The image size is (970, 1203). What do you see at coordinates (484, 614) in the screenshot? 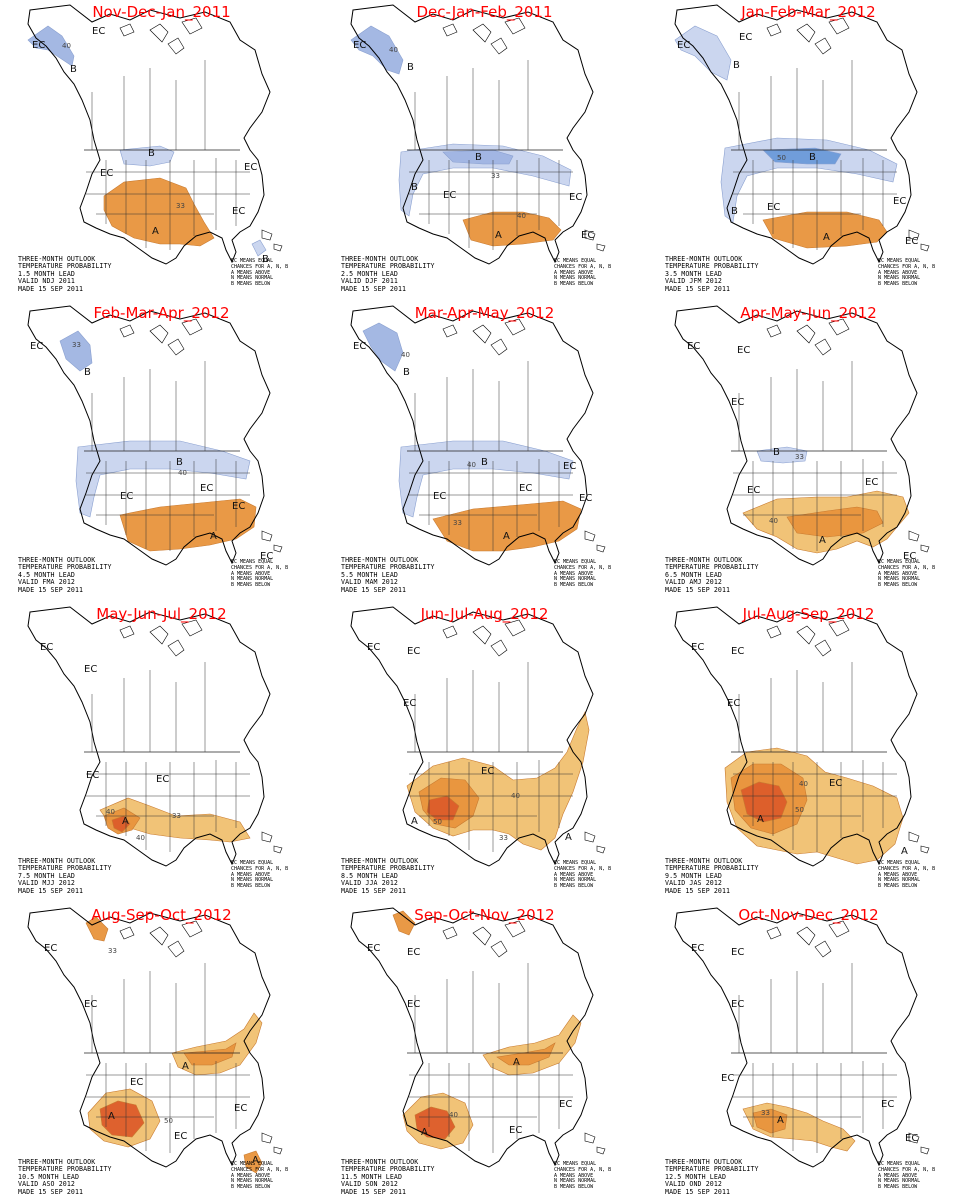
I see `panel-title: Jun-Jul-Aug_2012` at bounding box center [484, 614].